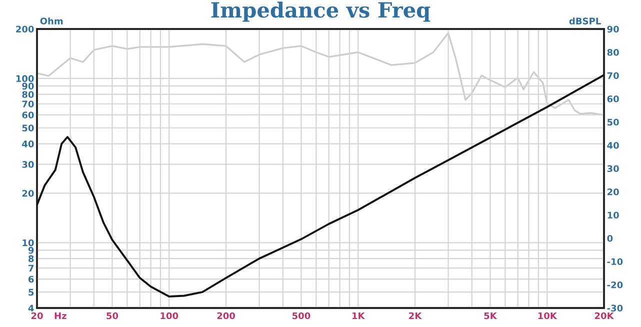  What do you see at coordinates (613, 29) in the screenshot?
I see `y2-tick-label: 90` at bounding box center [613, 29].